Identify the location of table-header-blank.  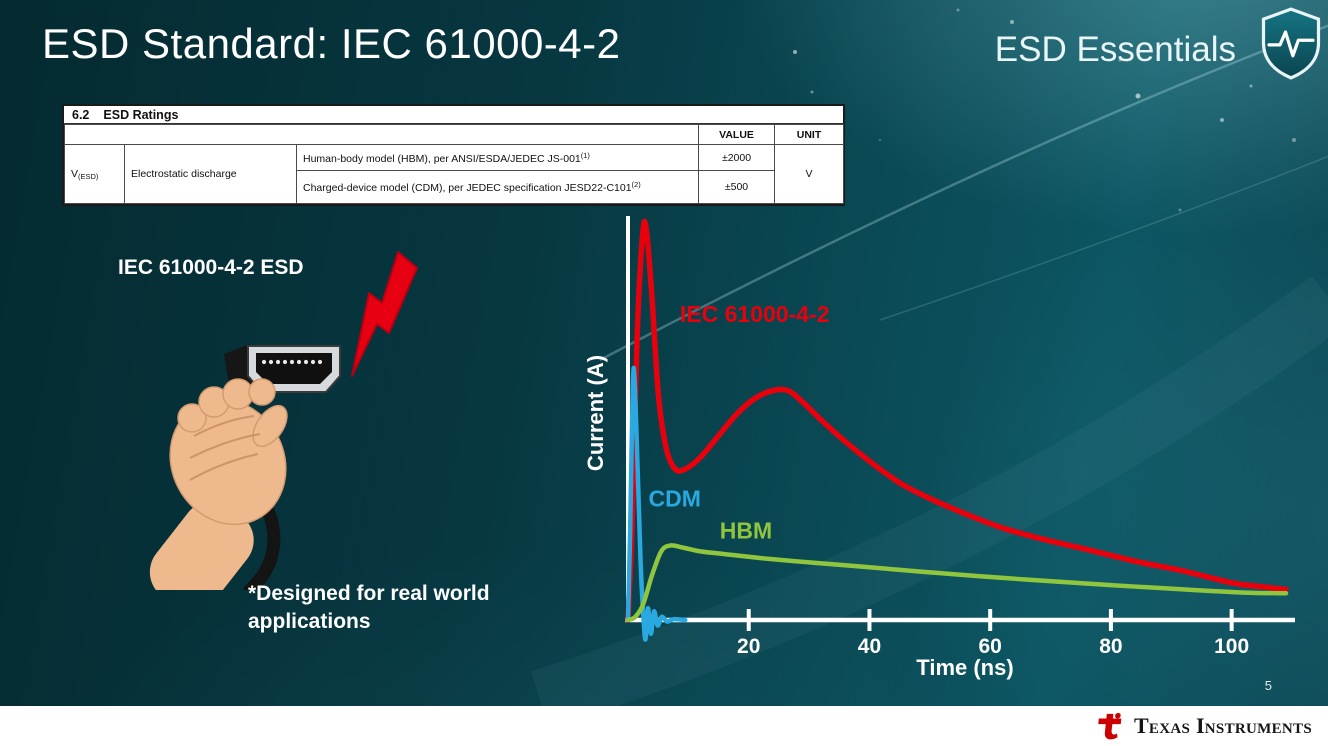
(381, 134).